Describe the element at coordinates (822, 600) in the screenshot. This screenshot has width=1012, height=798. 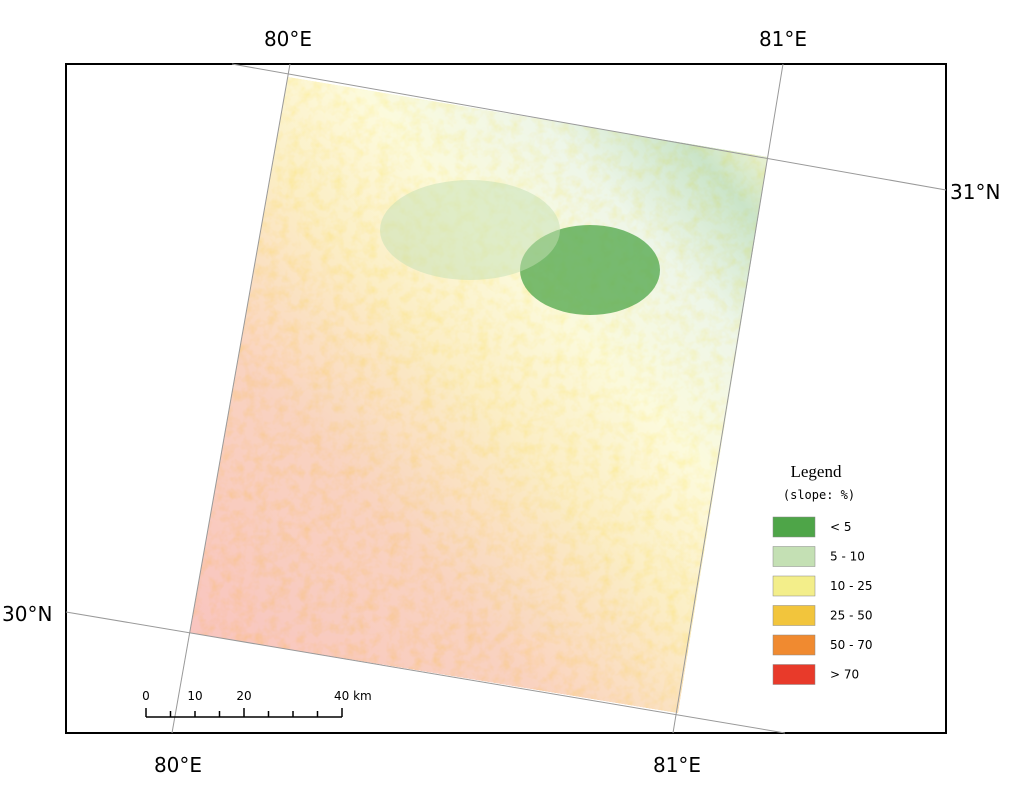
I see `legend: < 5 5 - 10 10 - 25 25 - 50 50 - 70 > 70` at that location.